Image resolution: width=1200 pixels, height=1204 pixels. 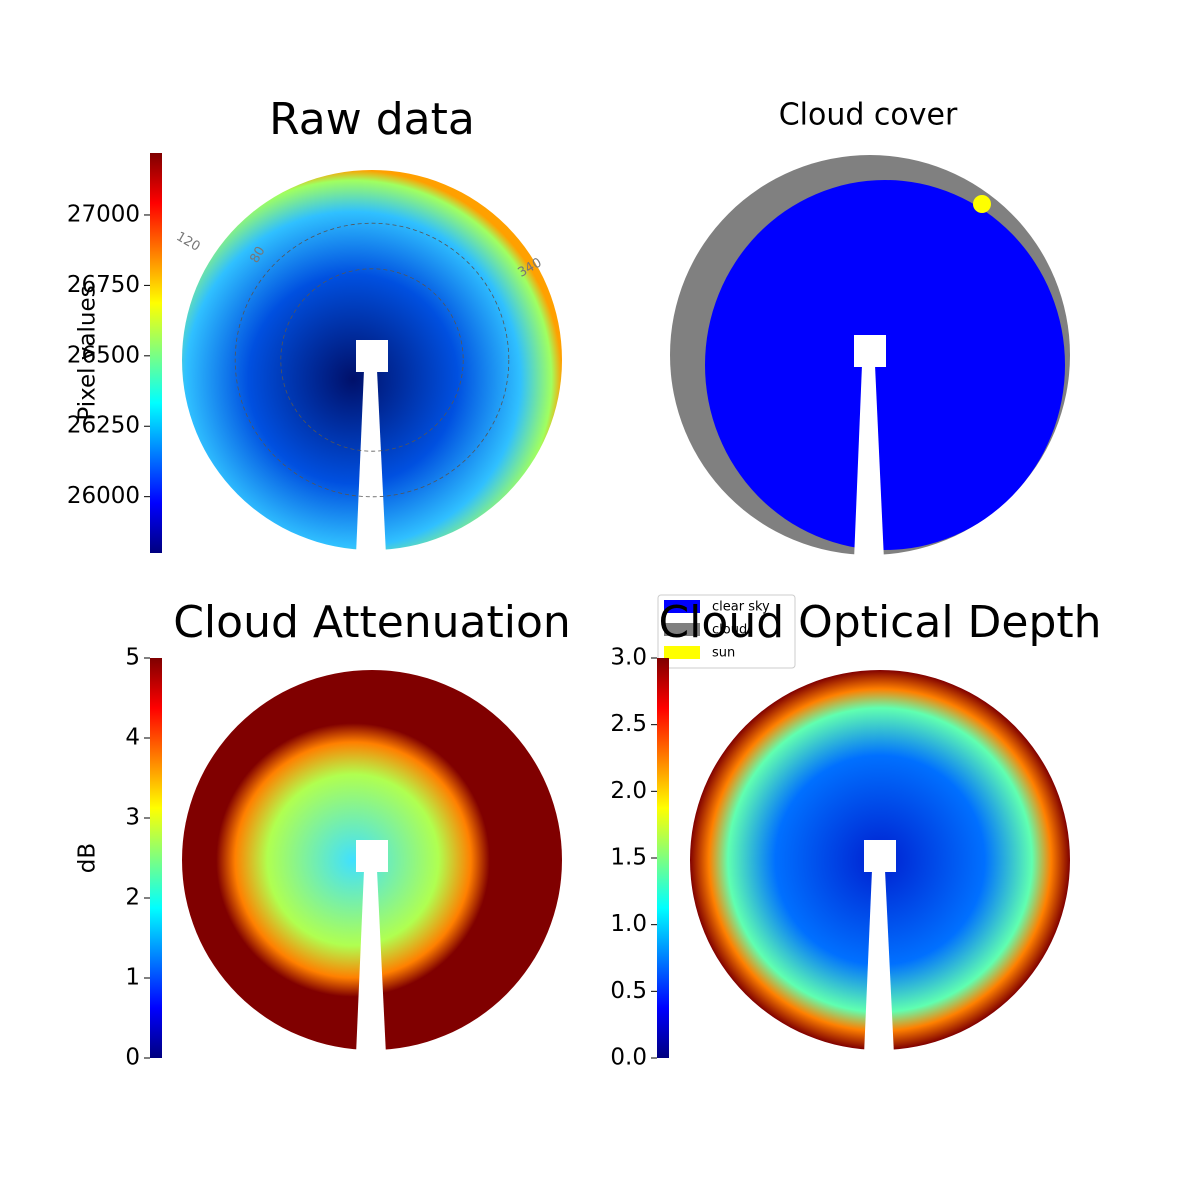 I want to click on colorbar-label: Pixel values, so click(x=88, y=352).